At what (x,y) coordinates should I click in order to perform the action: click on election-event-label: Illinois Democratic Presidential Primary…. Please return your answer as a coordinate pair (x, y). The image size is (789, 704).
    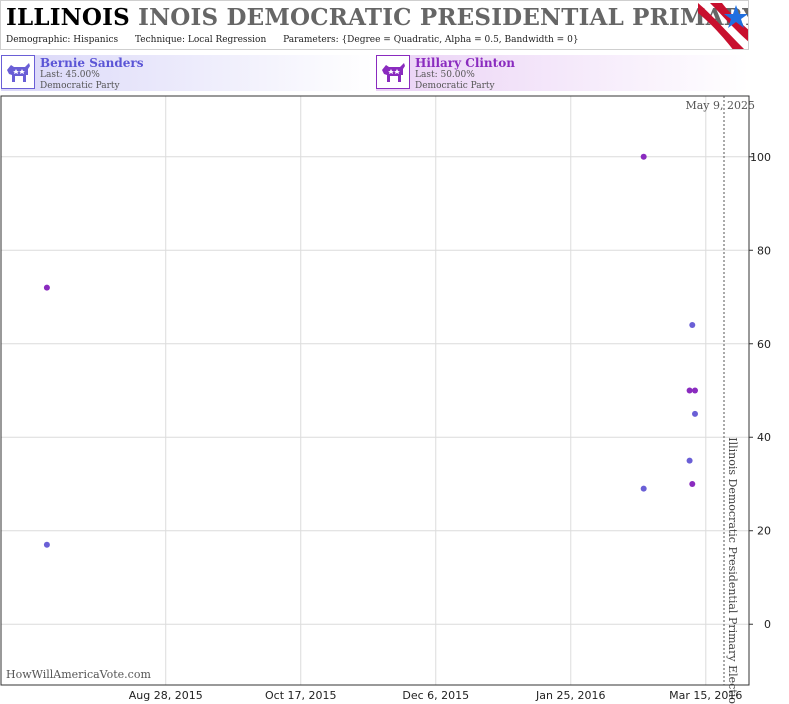
    Looking at the image, I should click on (732, 570).